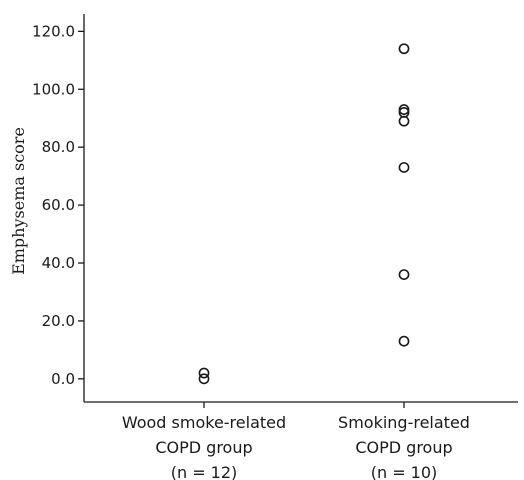 Image resolution: width=524 pixels, height=480 pixels. What do you see at coordinates (18, 201) in the screenshot?
I see `y-axis-title: Emphysema score` at bounding box center [18, 201].